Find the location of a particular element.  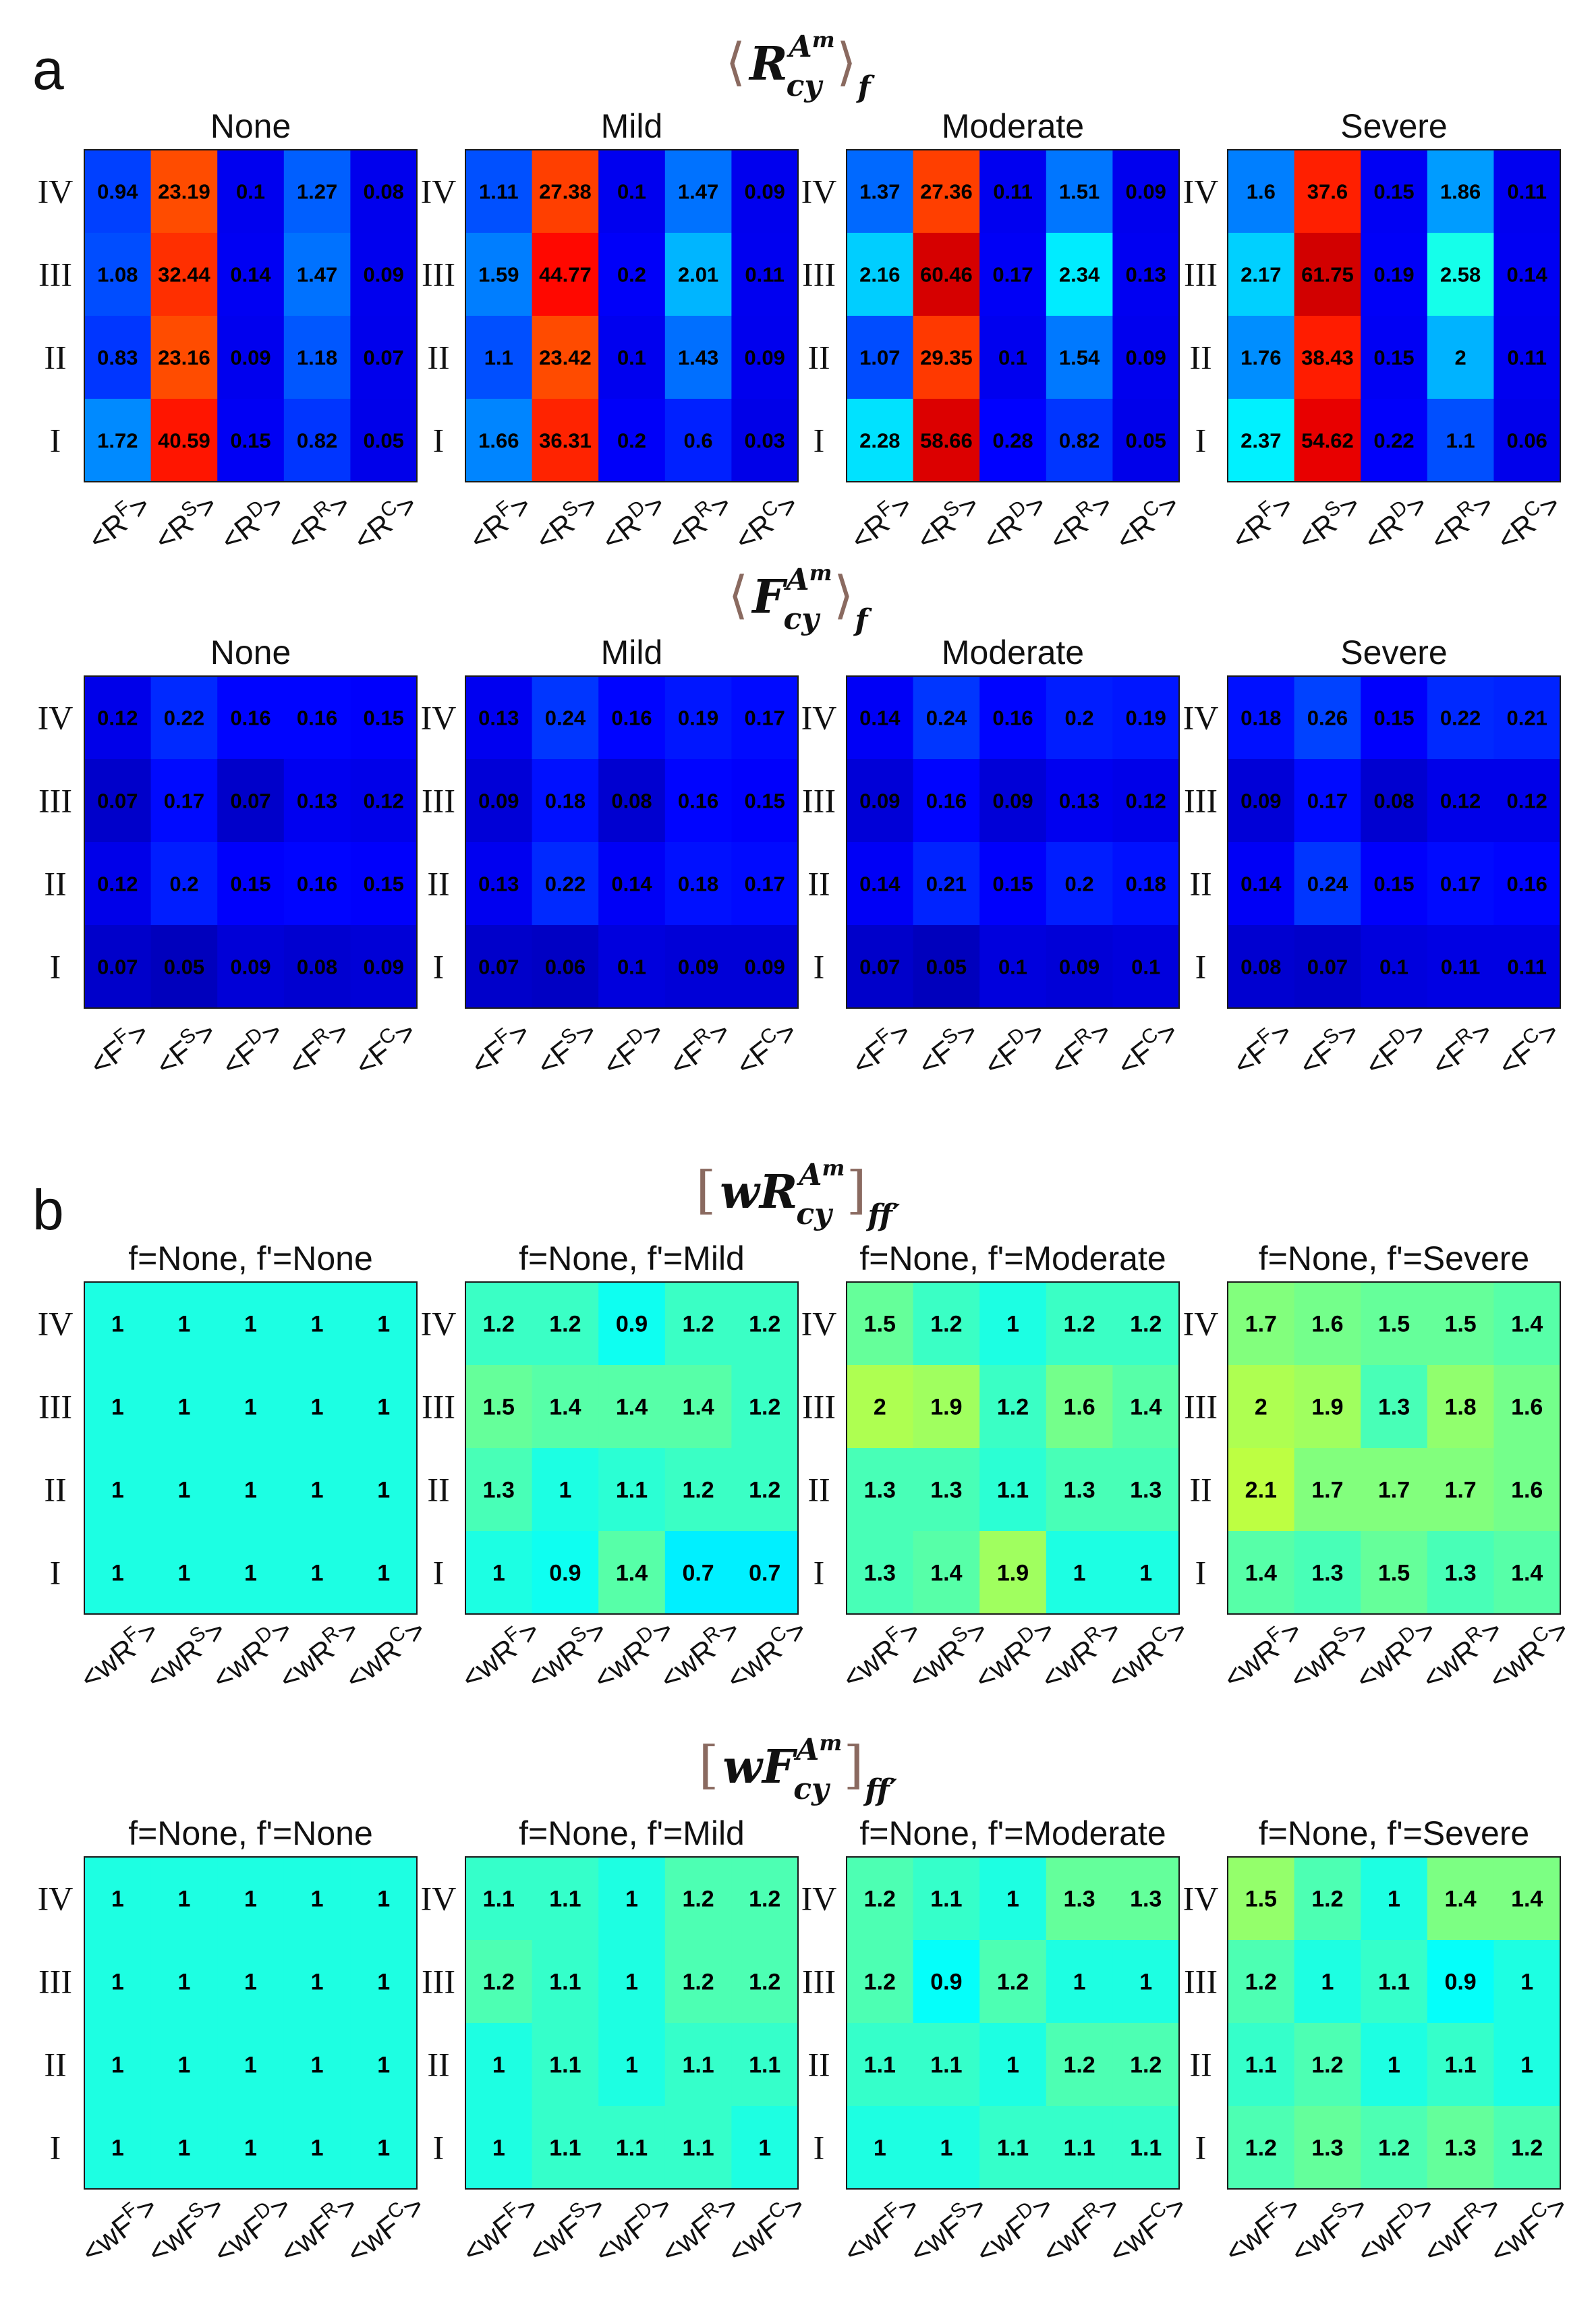

column-label: <wFC> is located at coordinates (385, 2229).